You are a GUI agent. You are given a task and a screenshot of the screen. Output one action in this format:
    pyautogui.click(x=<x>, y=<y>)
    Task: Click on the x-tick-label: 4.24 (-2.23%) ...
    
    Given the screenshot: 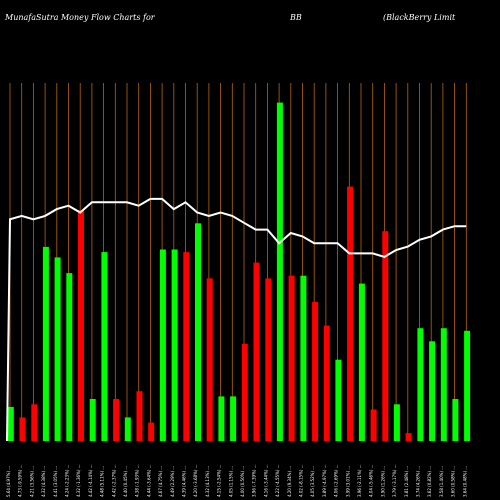 What is the action you would take?
    pyautogui.click(x=67, y=480)
    